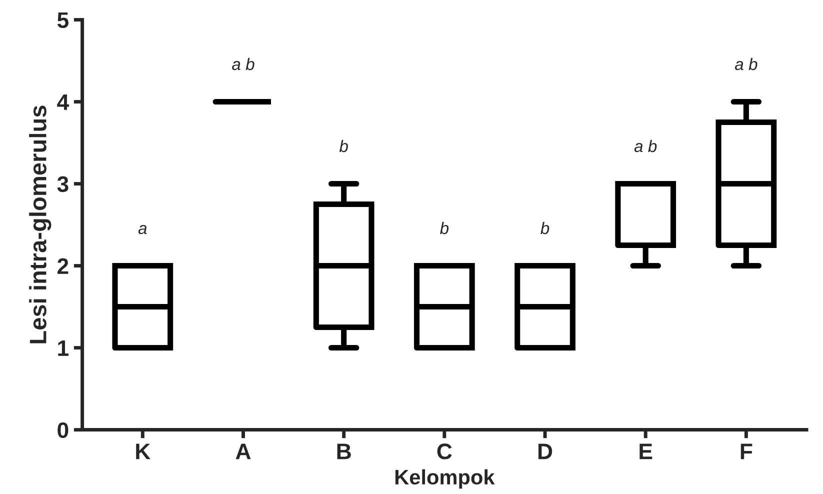  Describe the element at coordinates (62, 20) in the screenshot. I see `y-tick-label: 5` at that location.